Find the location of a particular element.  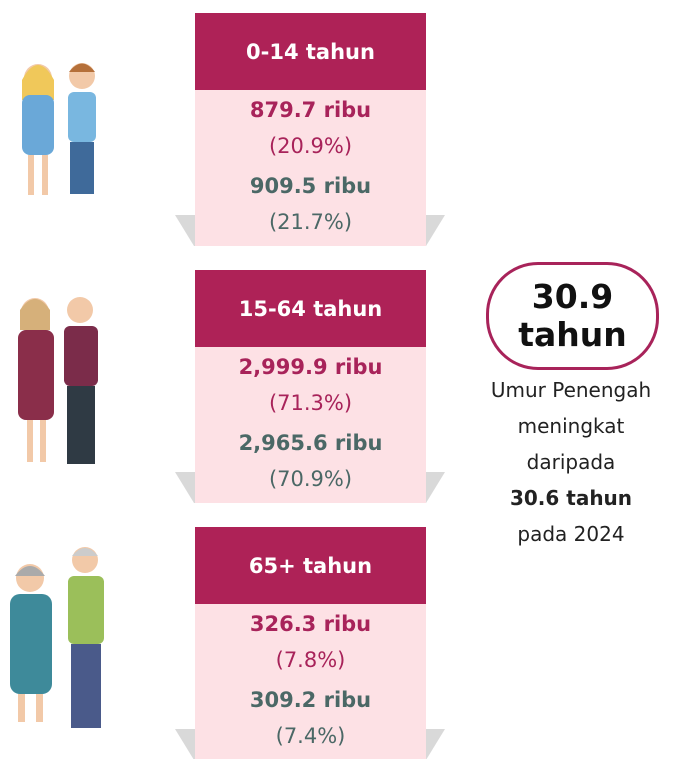

age-values: 2,999.9 ribu (71.3%) 2,965.6 ribu (70.9%) is located at coordinates (310, 425).